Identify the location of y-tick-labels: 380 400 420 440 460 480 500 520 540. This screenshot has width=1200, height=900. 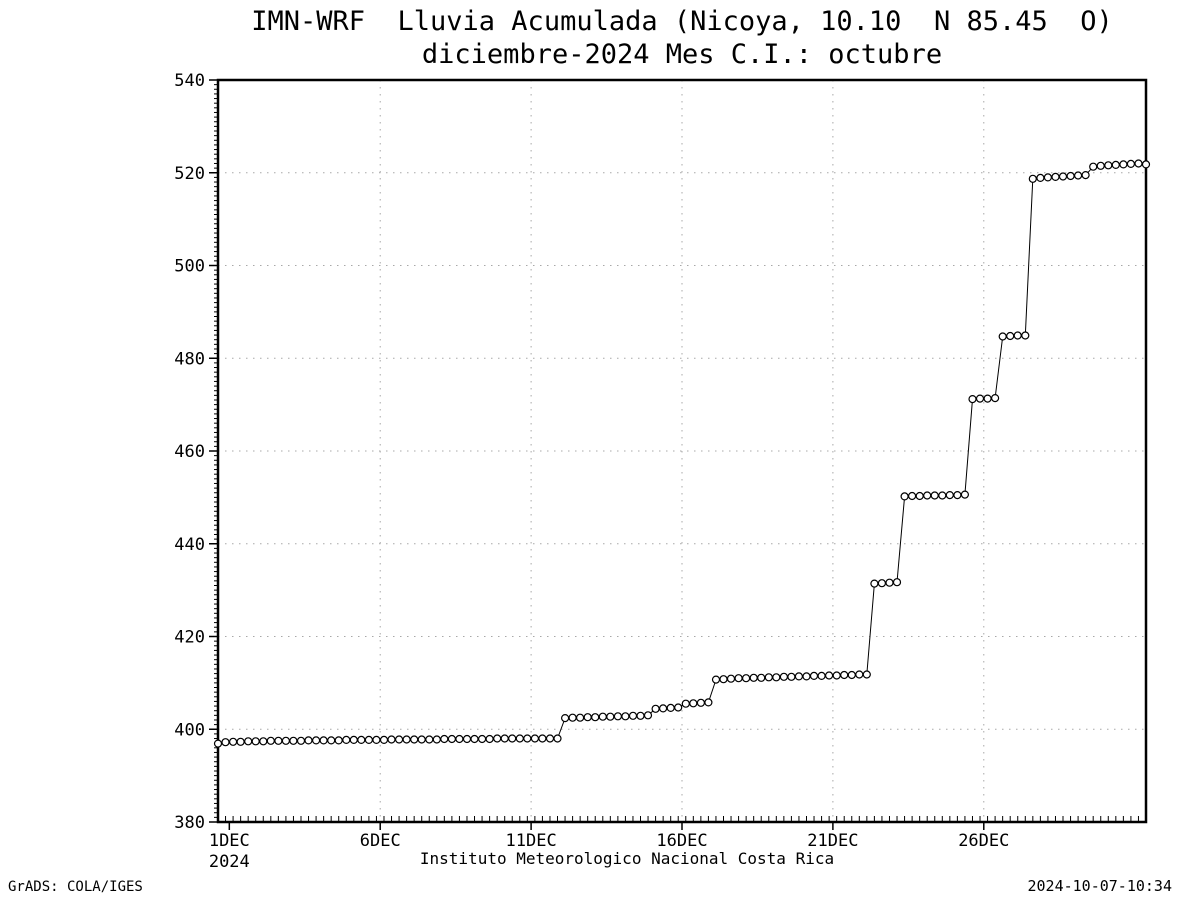
(189, 452).